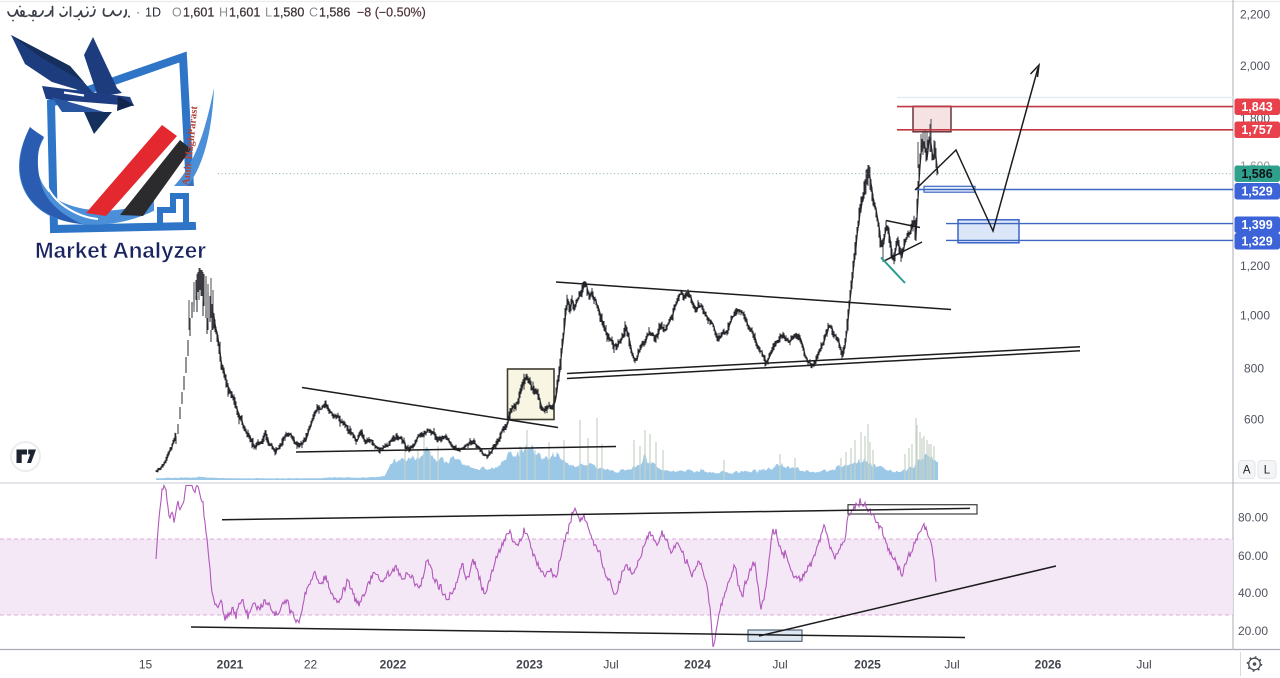  I want to click on svg-text: 80.00, so click(1253, 518).